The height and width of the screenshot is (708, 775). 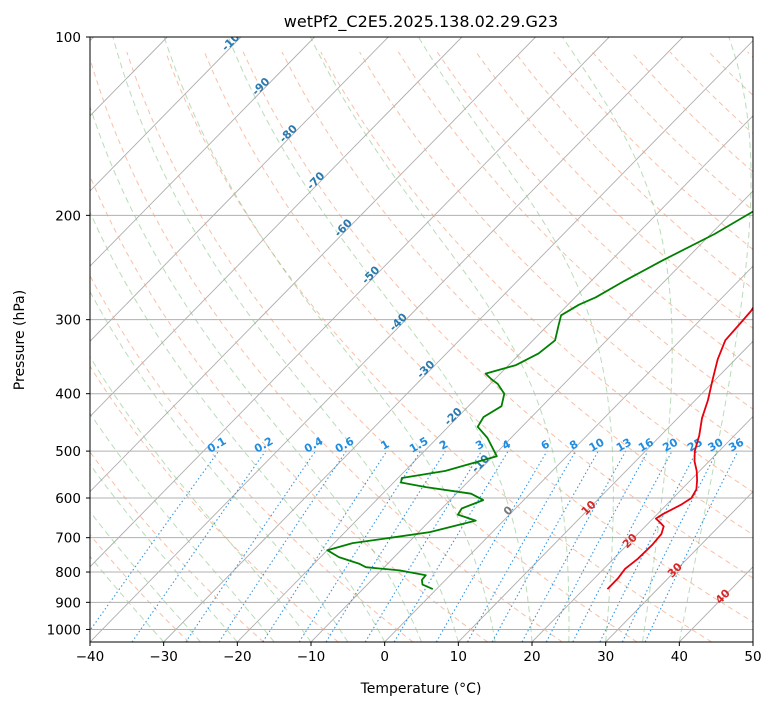 I want to click on y-tick-label: 600, so click(x=68, y=499).